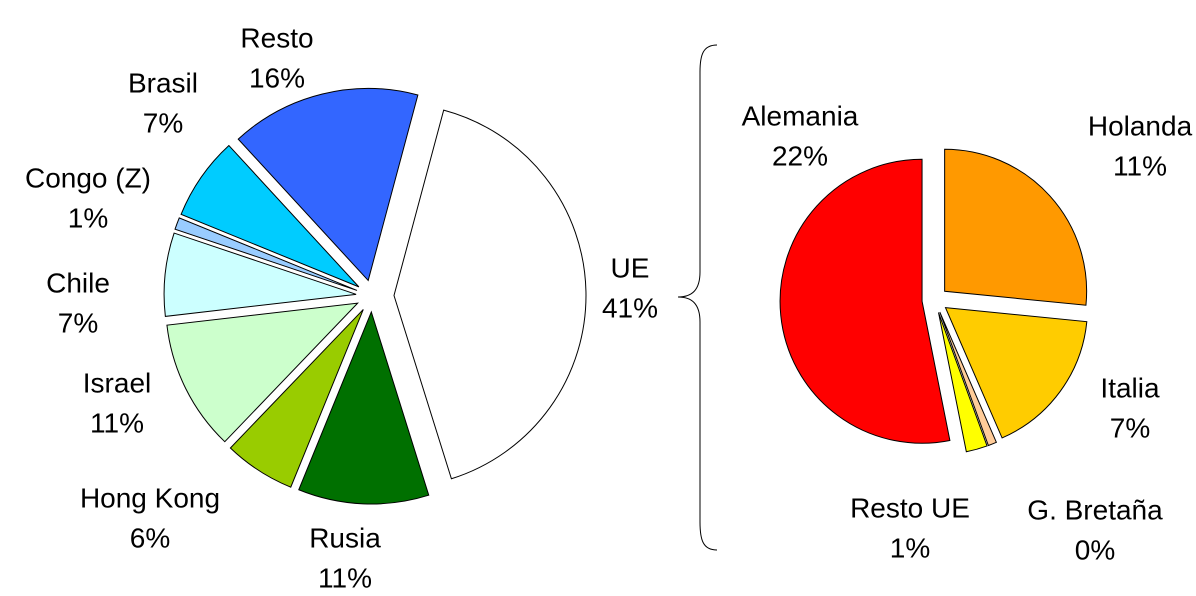  What do you see at coordinates (163, 82) in the screenshot?
I see `slice-label: Brasil` at bounding box center [163, 82].